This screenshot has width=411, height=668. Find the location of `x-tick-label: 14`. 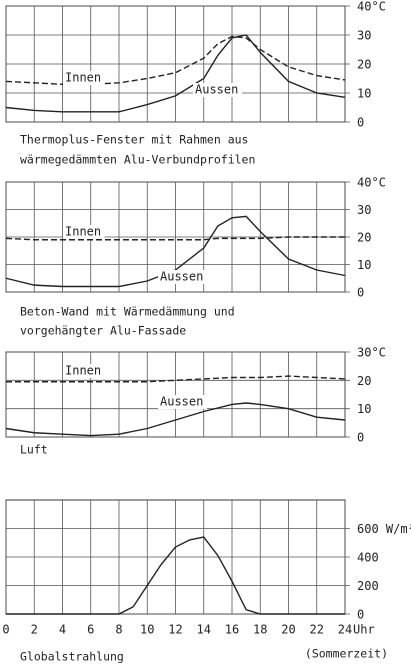

x-tick-label: 14 is located at coordinates (204, 630).